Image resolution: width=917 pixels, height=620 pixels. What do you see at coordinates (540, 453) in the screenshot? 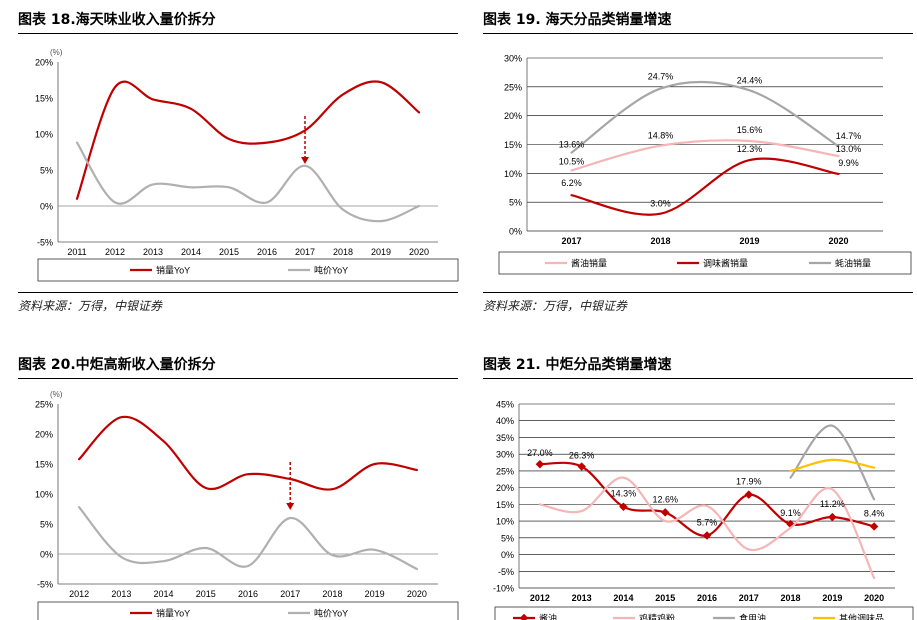
I see `data-label: 27.0%` at bounding box center [540, 453].